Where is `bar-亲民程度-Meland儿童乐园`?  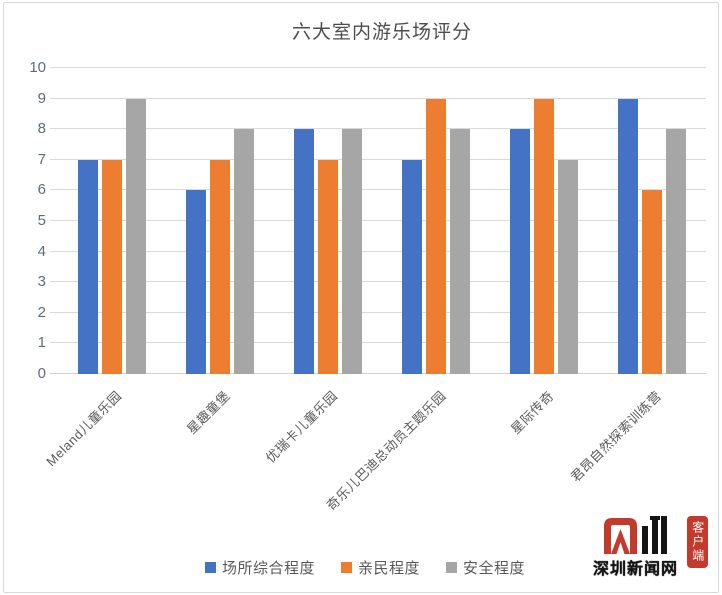 bar-亲民程度-Meland儿童乐园 is located at coordinates (112, 266).